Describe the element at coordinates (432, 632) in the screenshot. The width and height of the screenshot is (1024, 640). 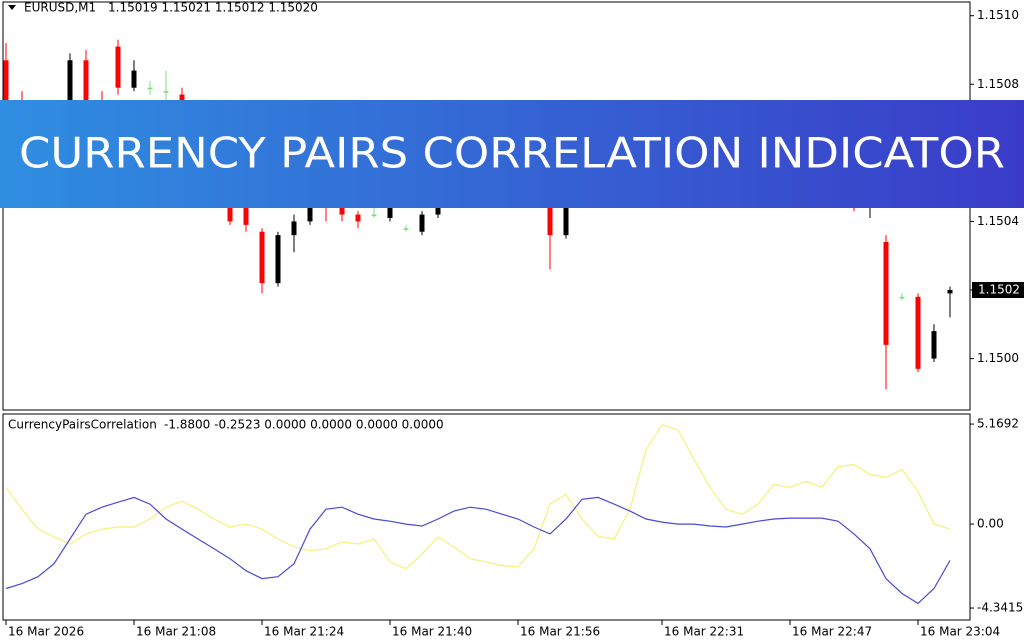
I see `x-tick-label: 16 Mar 21:40` at that location.